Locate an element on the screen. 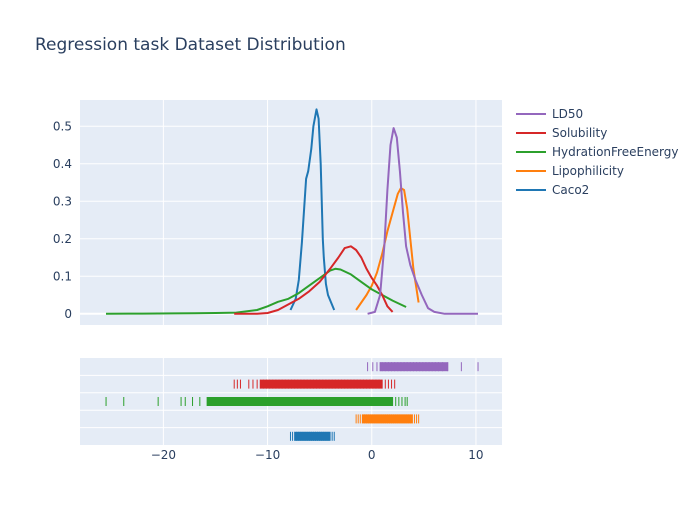 The image size is (695, 525). legend-item-ld50: LD50 is located at coordinates (549, 114).